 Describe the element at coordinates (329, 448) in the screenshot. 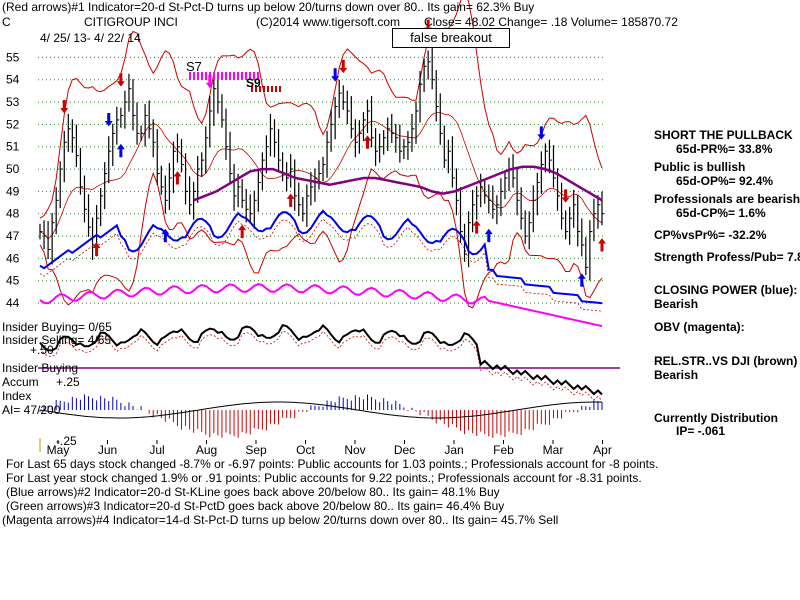

I see `x-axis-ticks: May Jun Jul Aug Sep Oct Nov Dec Jan Feb Mar Apr` at that location.